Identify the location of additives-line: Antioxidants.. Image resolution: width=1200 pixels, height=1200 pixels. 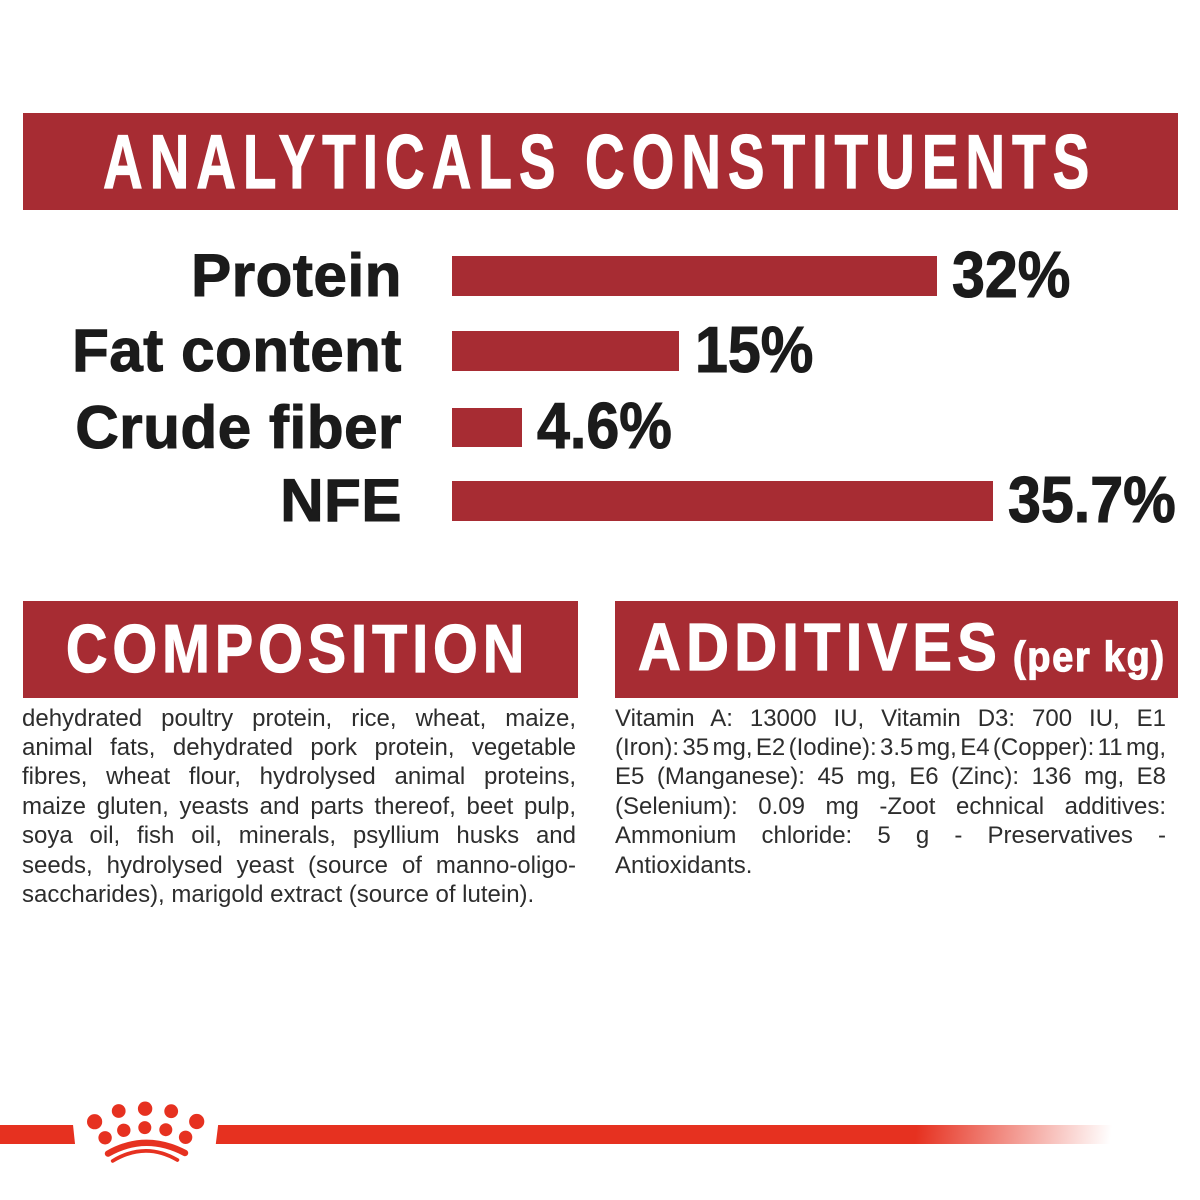
(684, 865).